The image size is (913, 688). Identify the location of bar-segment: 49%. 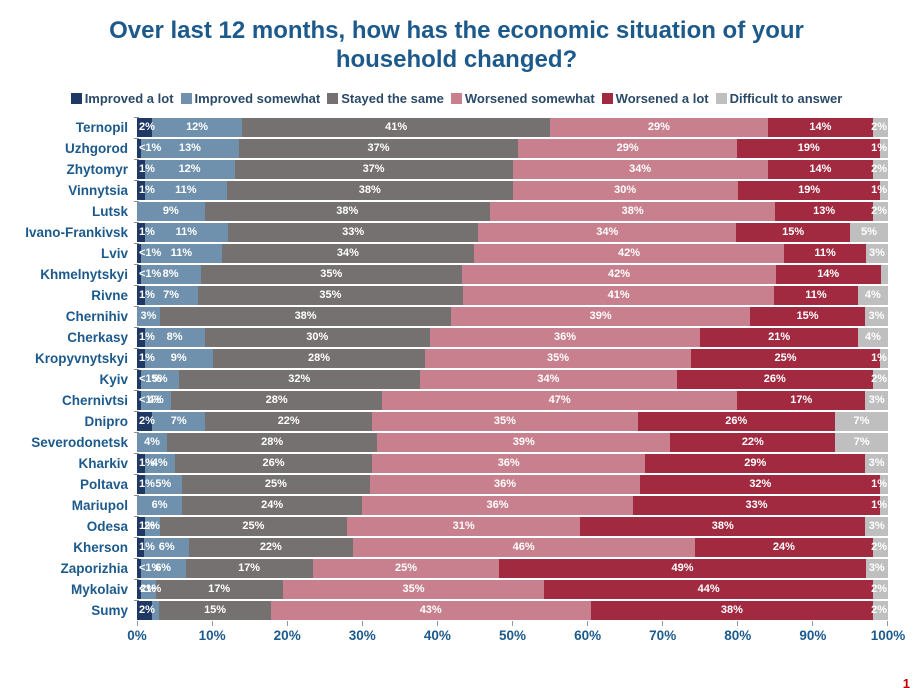
(682, 568).